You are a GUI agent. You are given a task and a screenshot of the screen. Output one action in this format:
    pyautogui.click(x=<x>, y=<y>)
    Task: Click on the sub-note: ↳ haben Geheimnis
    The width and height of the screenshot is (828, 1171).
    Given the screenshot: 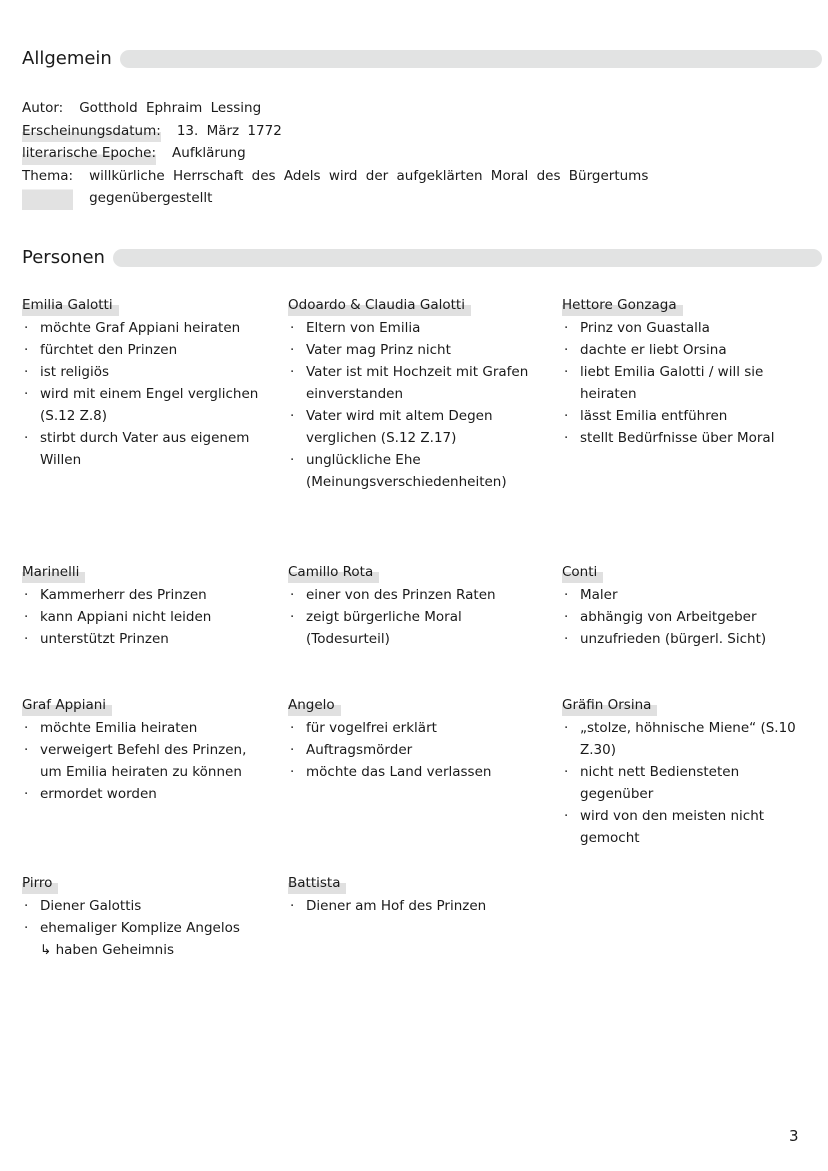 What is the action you would take?
    pyautogui.click(x=107, y=950)
    